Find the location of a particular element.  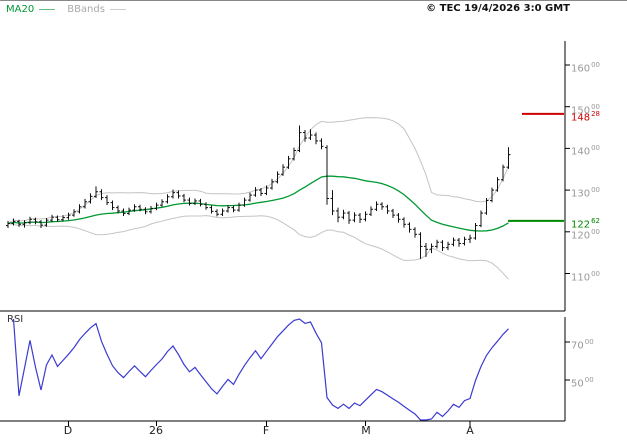

price-tick-110: 11000 is located at coordinates (585, 276).